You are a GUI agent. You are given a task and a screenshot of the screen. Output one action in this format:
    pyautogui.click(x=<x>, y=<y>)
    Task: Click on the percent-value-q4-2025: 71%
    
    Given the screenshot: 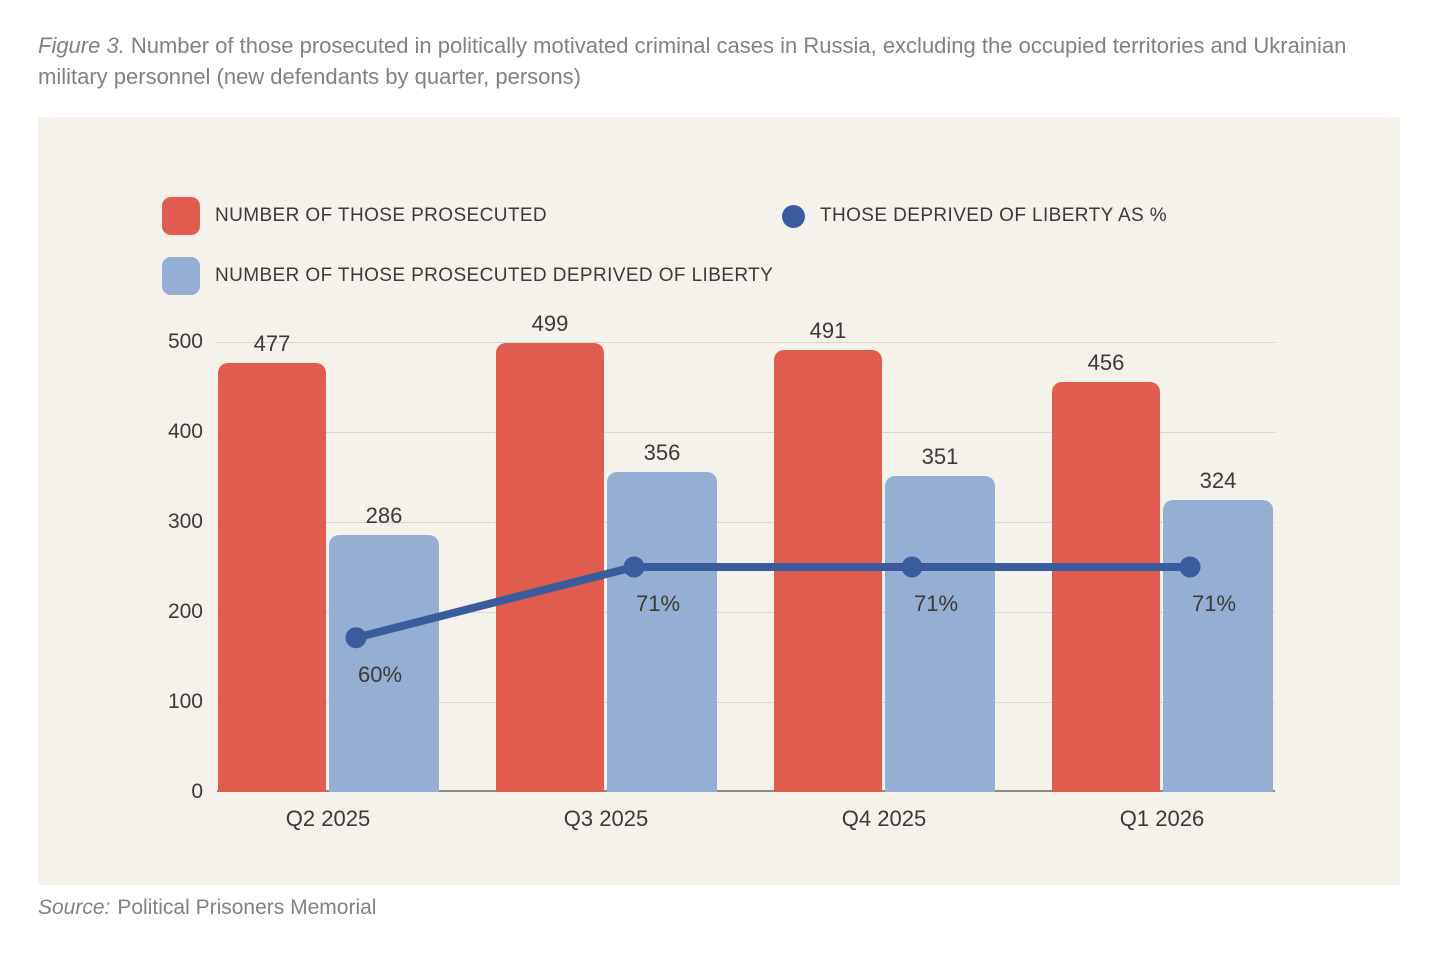 What is the action you would take?
    pyautogui.click(x=936, y=603)
    